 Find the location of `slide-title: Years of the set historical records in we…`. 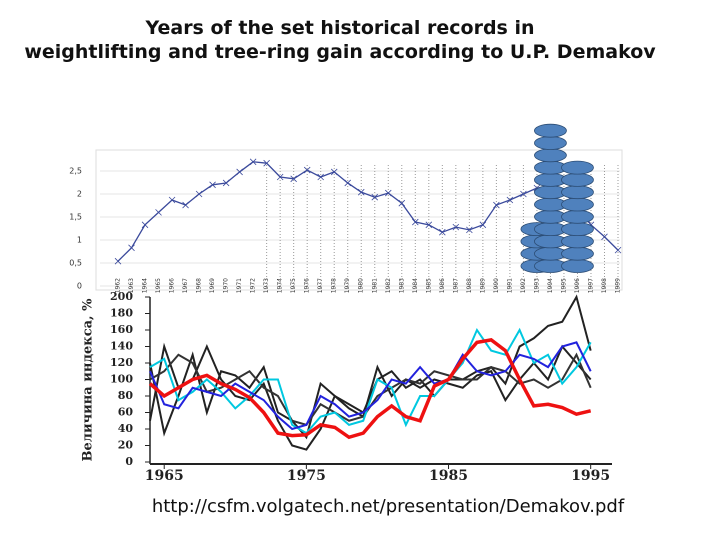

slide-title: Years of the set historical records in we… is located at coordinates (340, 40).